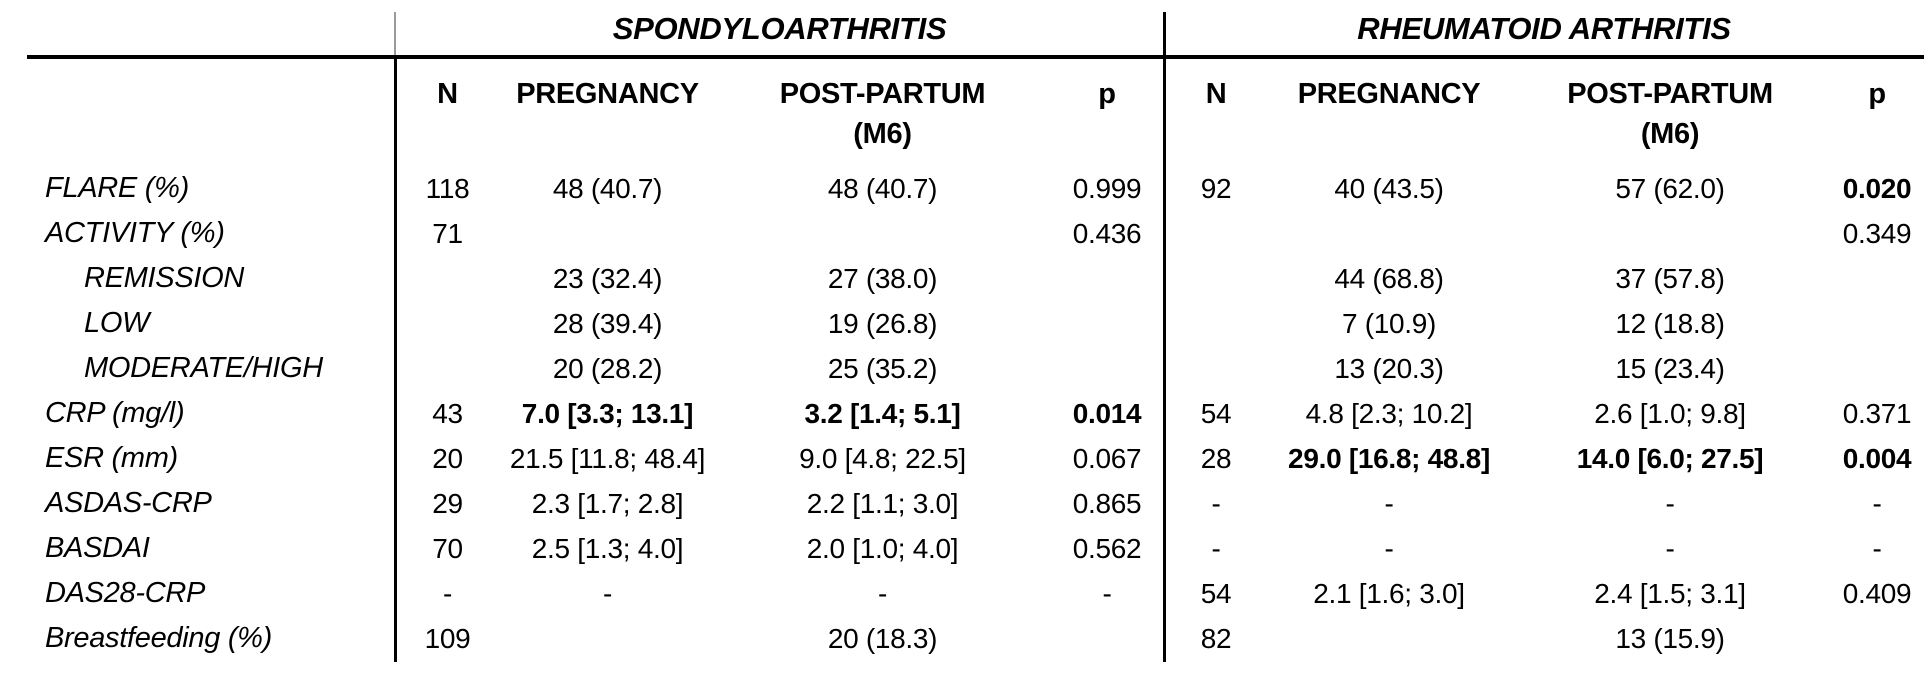  What do you see at coordinates (447, 638) in the screenshot?
I see `spa-n-cell: 109` at bounding box center [447, 638].